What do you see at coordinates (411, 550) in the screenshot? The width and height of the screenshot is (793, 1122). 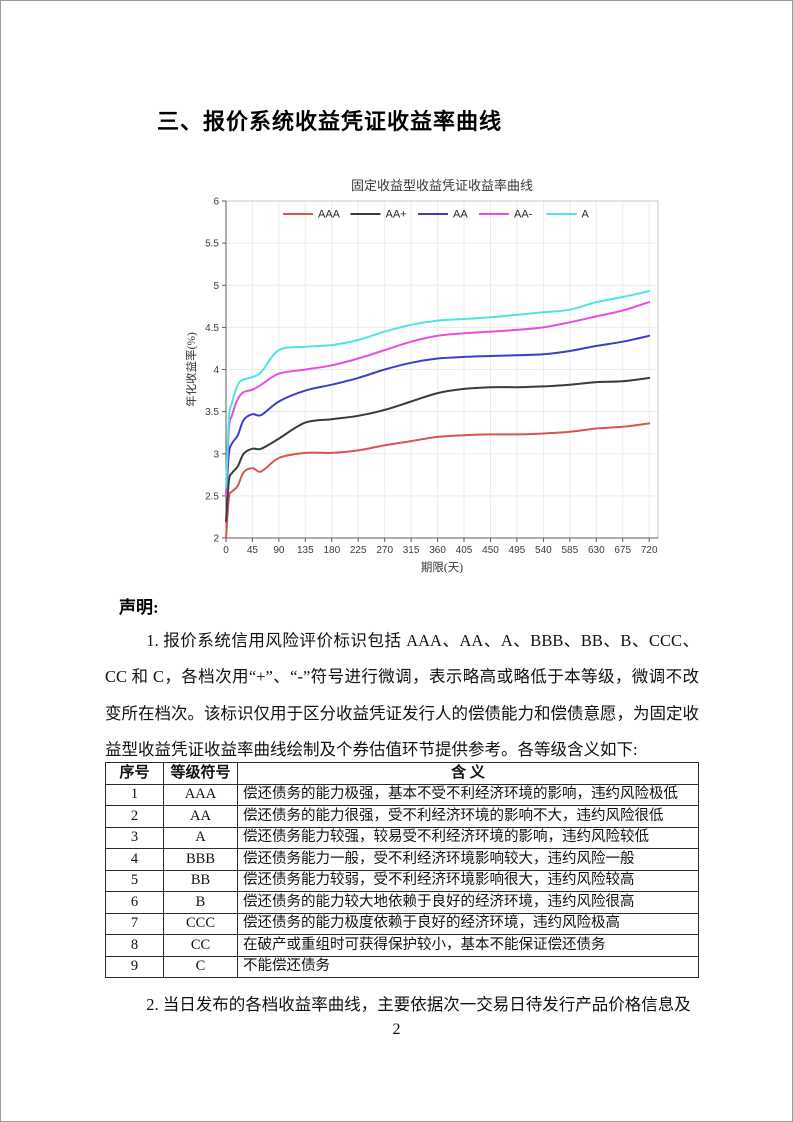 I see `svg-text: 315` at bounding box center [411, 550].